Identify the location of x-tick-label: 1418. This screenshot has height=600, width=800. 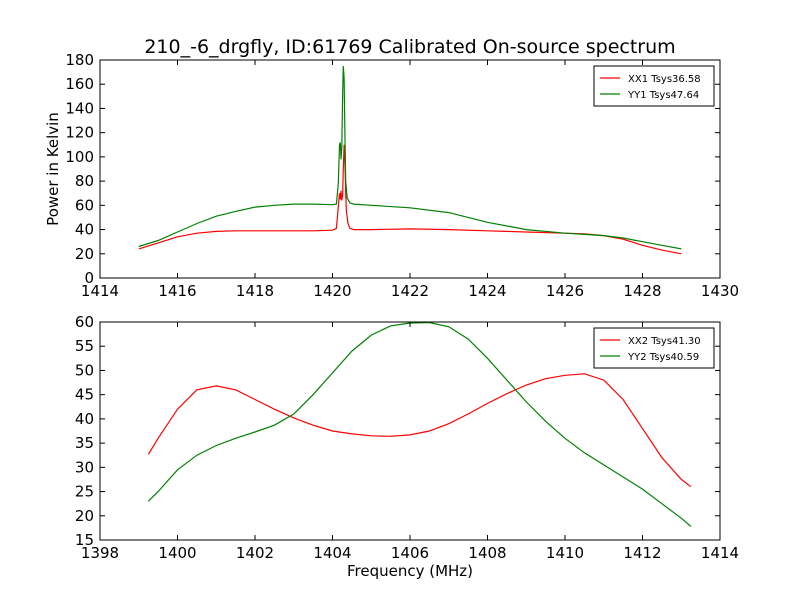
(255, 291).